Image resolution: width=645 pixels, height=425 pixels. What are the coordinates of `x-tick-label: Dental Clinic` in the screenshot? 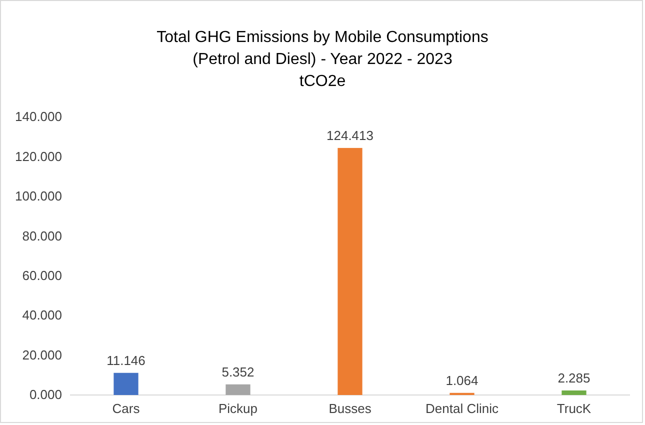 It's located at (462, 408).